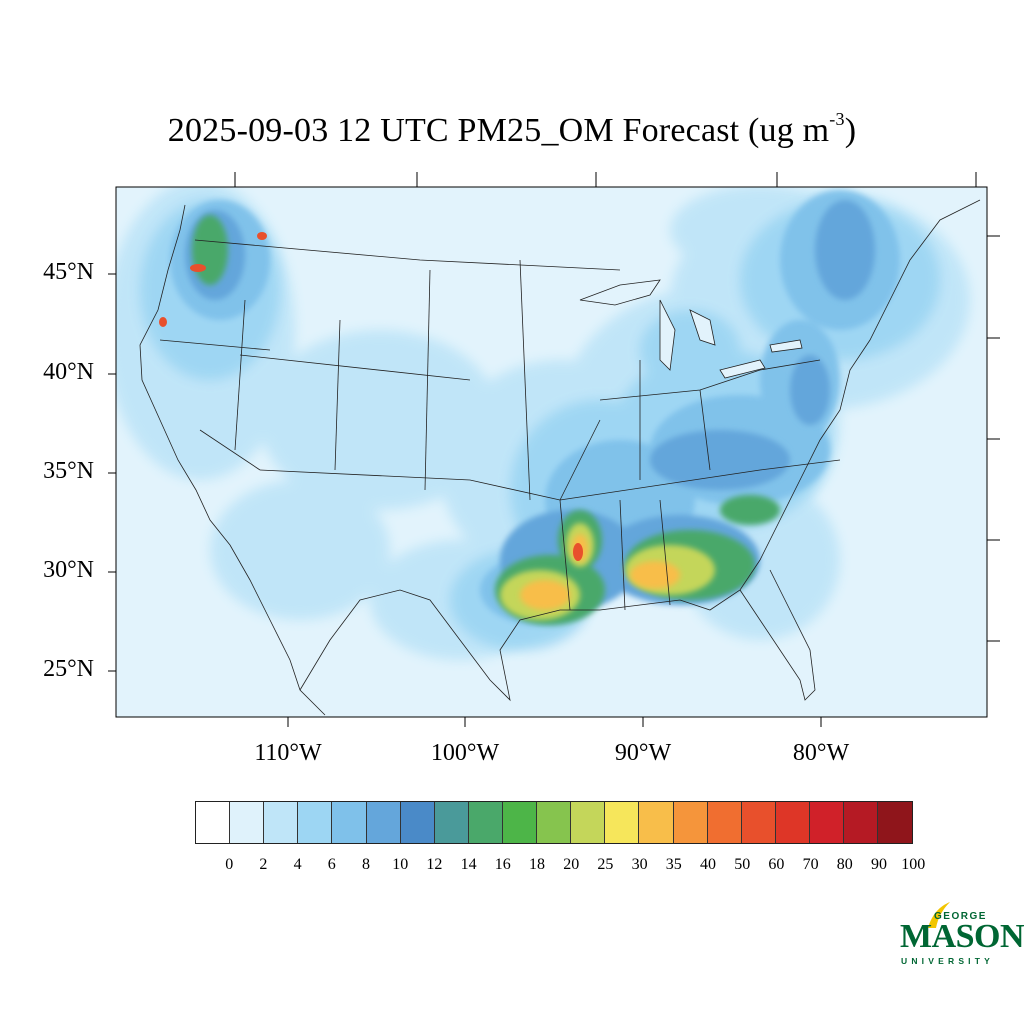  What do you see at coordinates (673, 864) in the screenshot?
I see `colorbar-label: 35` at bounding box center [673, 864].